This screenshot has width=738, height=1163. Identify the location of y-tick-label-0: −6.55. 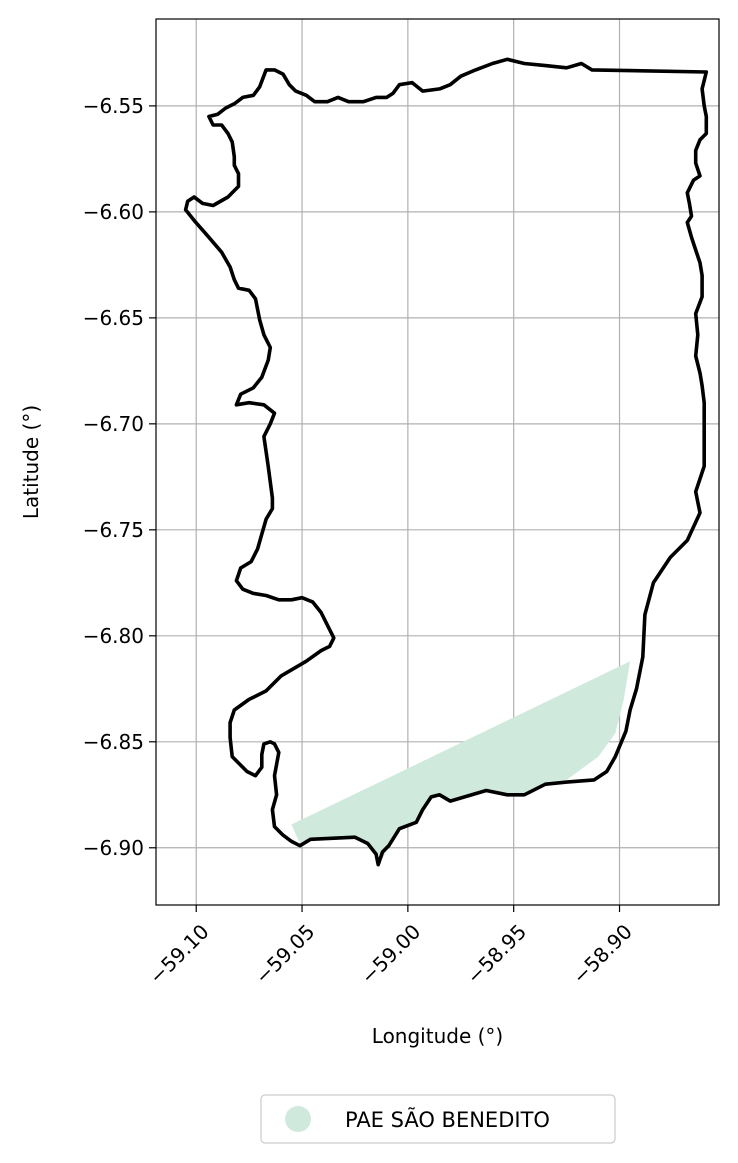
(113, 106).